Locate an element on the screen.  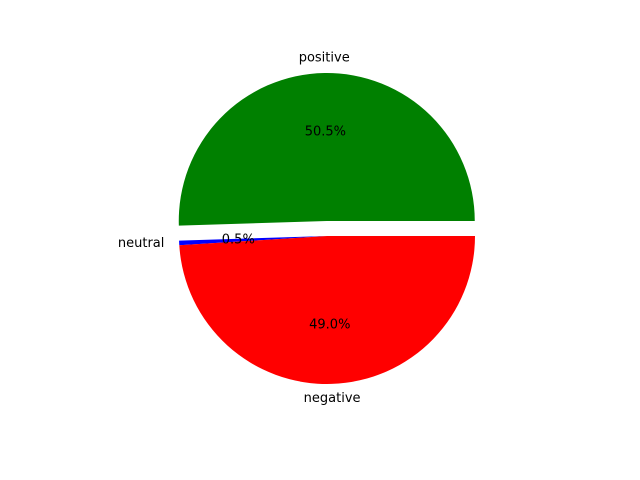
slice-label-neutral: neutral is located at coordinates (141, 243).